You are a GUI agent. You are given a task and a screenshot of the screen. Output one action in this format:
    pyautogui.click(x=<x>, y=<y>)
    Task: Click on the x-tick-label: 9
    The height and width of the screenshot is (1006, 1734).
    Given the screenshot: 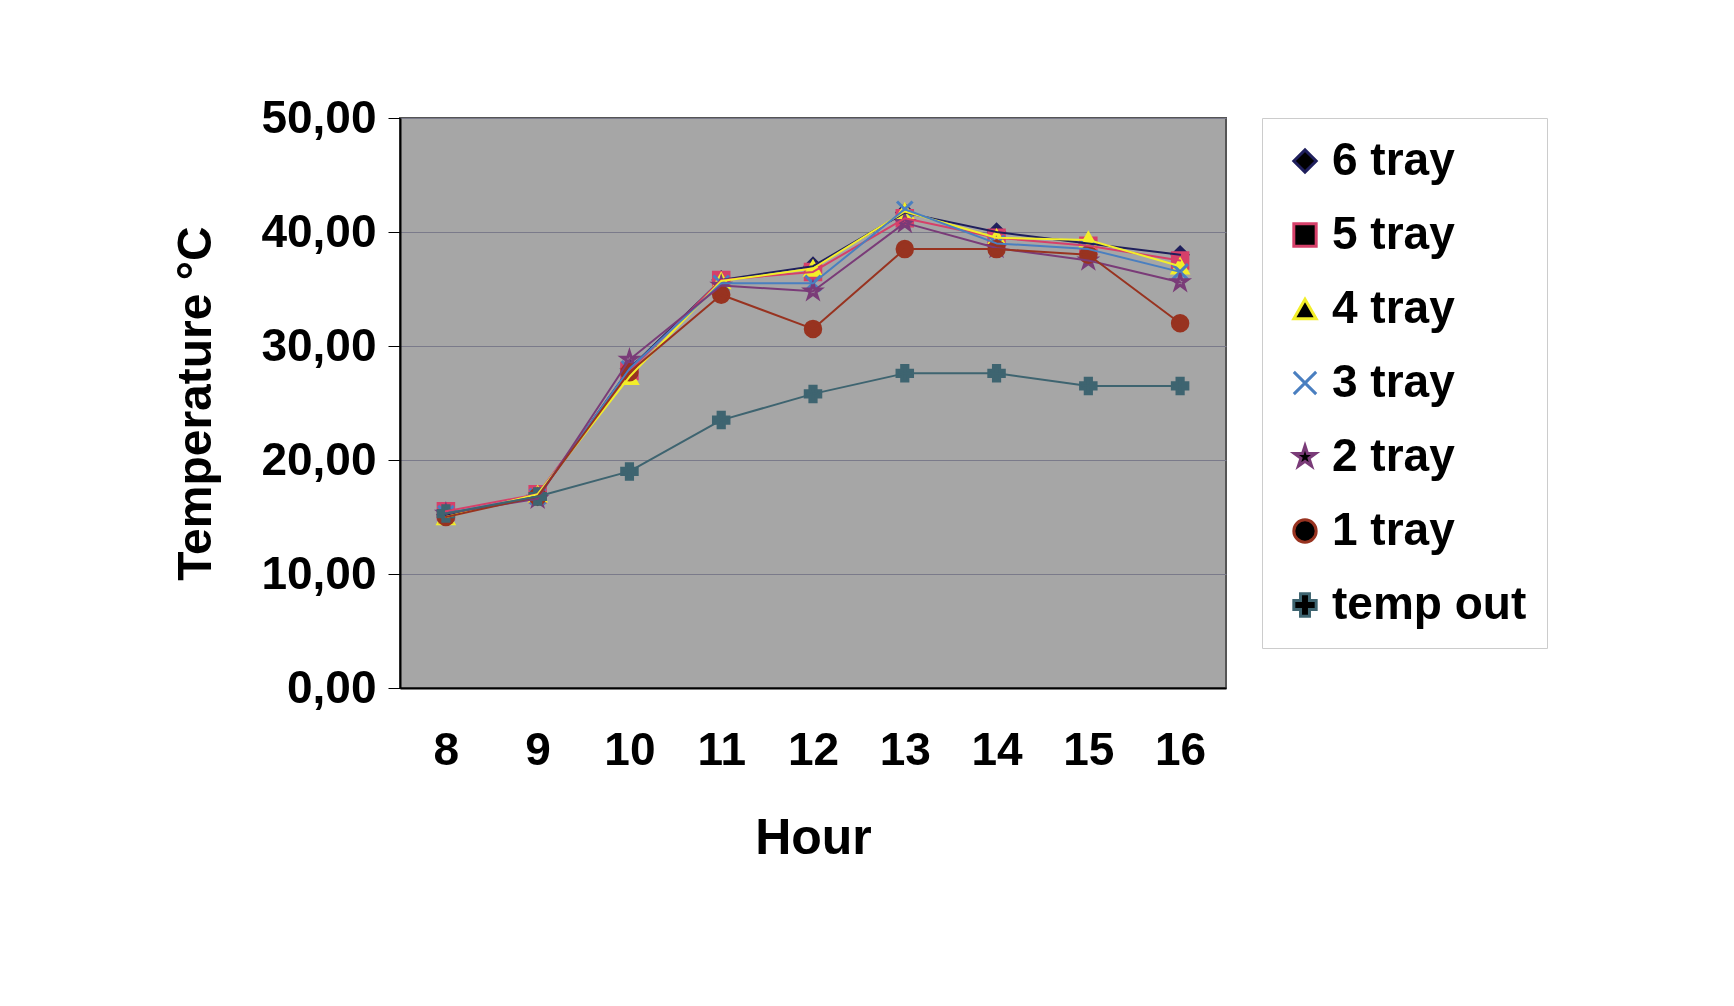 What is the action you would take?
    pyautogui.click(x=538, y=748)
    